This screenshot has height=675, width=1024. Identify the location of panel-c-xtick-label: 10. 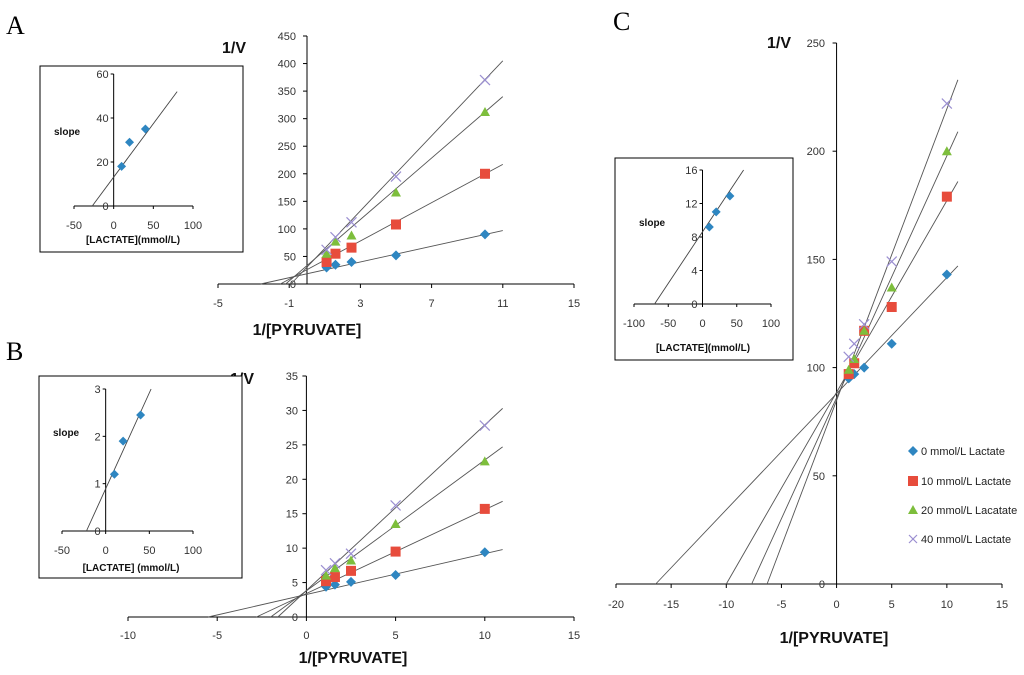
(947, 605).